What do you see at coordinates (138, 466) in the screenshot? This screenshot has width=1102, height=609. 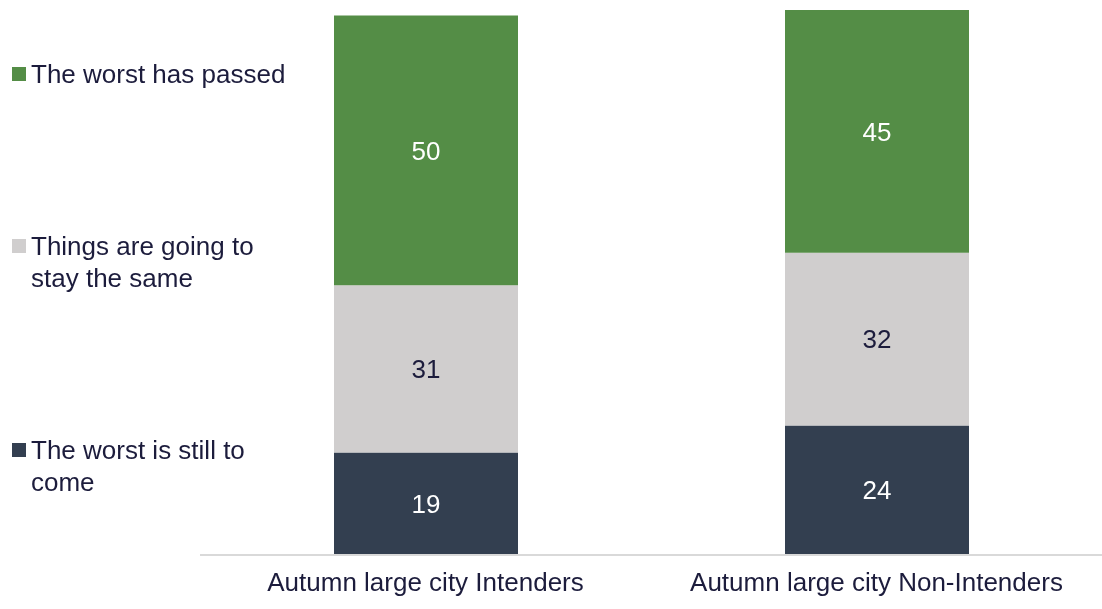 I see `legend-label: The worst is still to come` at bounding box center [138, 466].